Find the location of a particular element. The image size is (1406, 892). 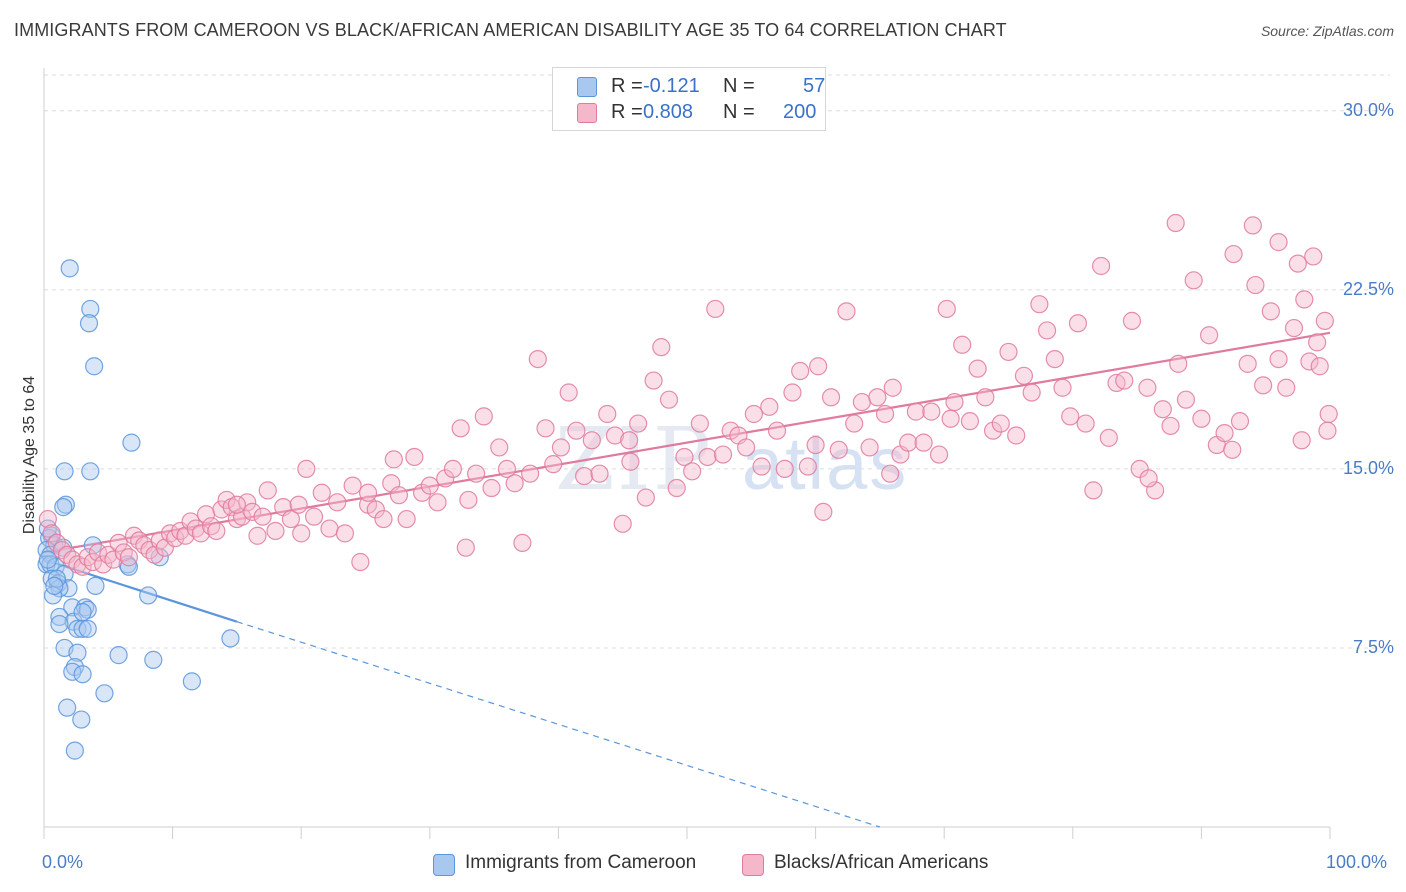

y-axis-title: Disability Age 35 to 64 is located at coordinates (29, 455).